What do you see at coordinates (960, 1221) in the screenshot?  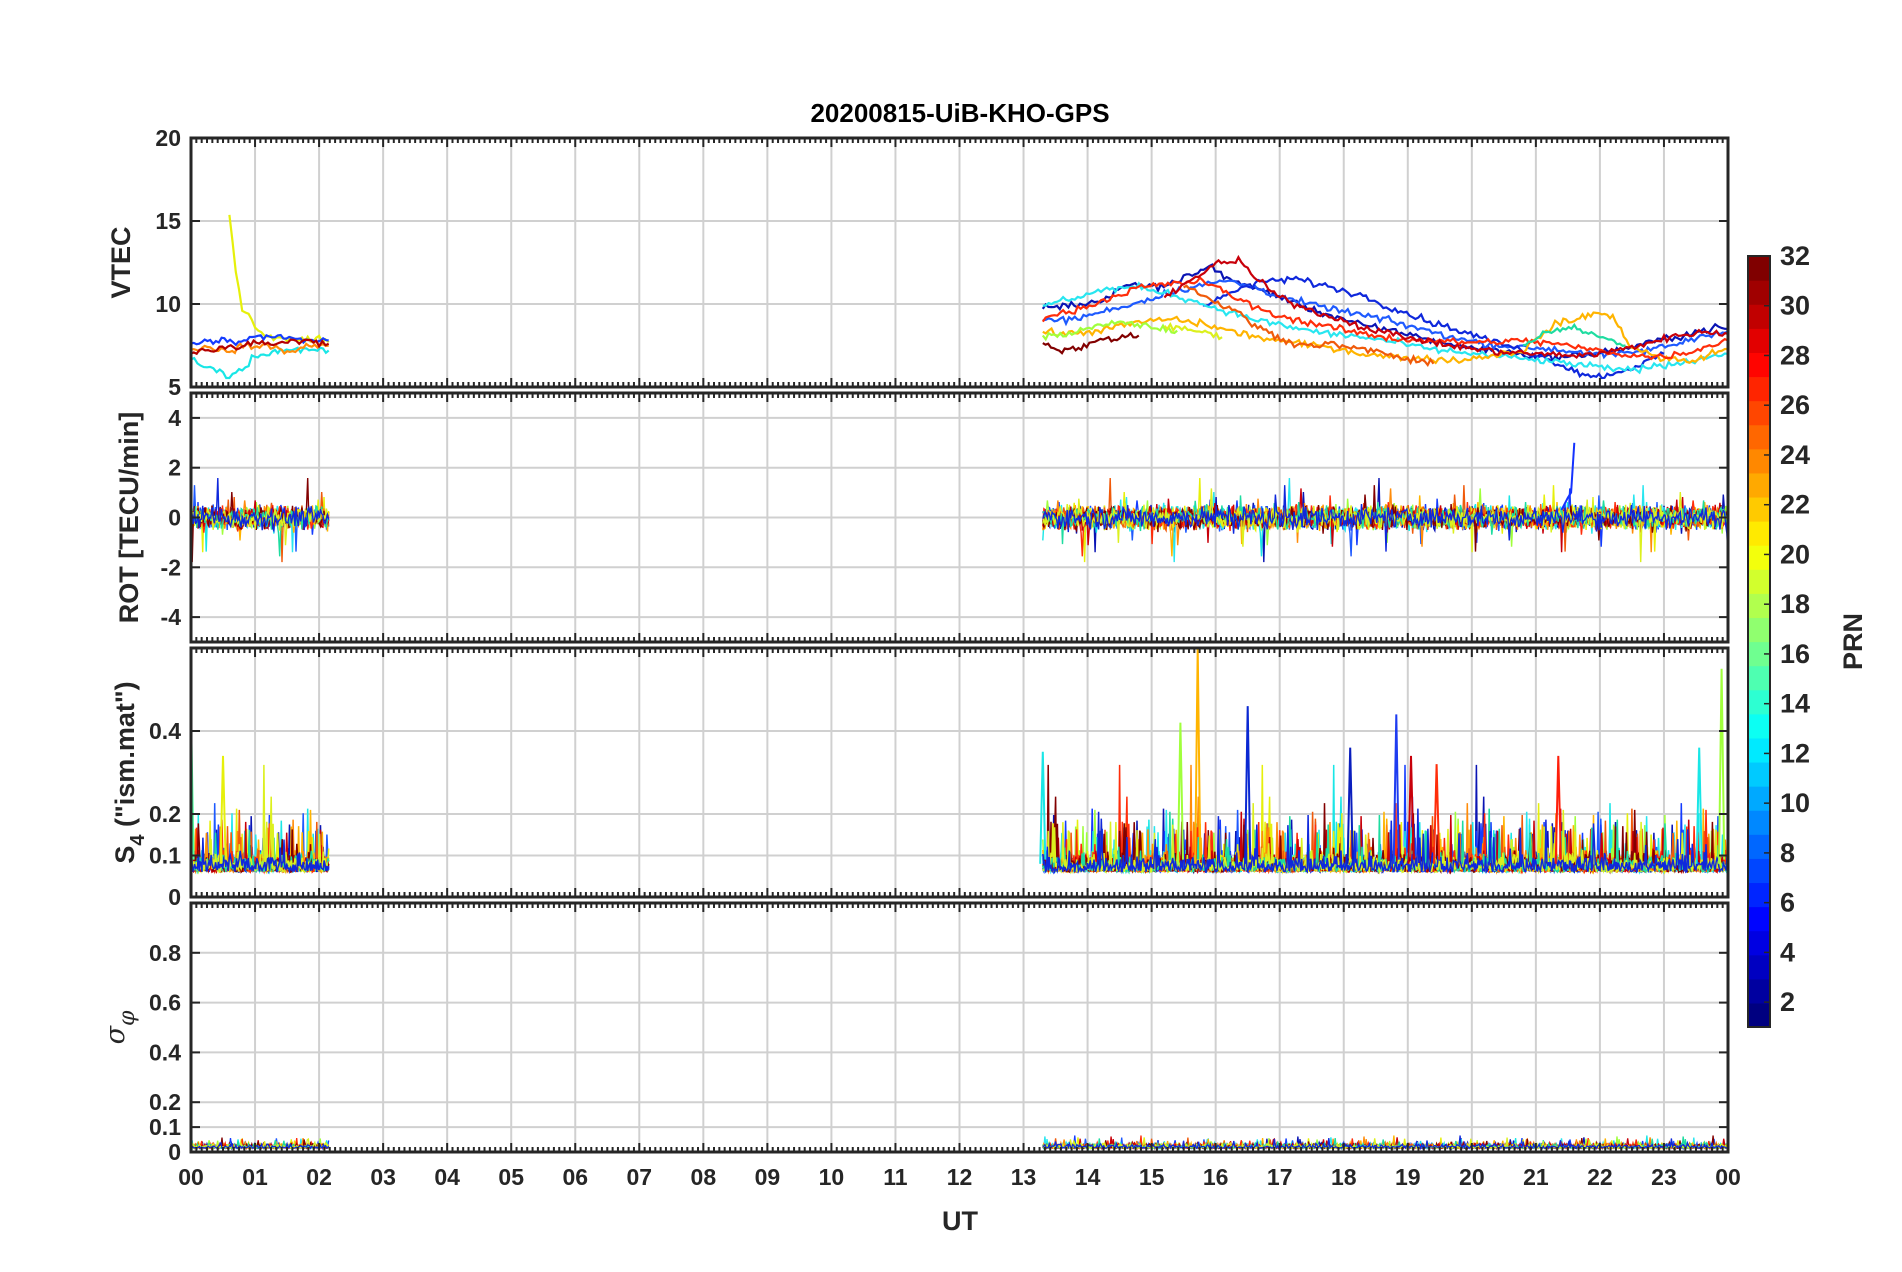 I see `x-axis-label: UT` at bounding box center [960, 1221].